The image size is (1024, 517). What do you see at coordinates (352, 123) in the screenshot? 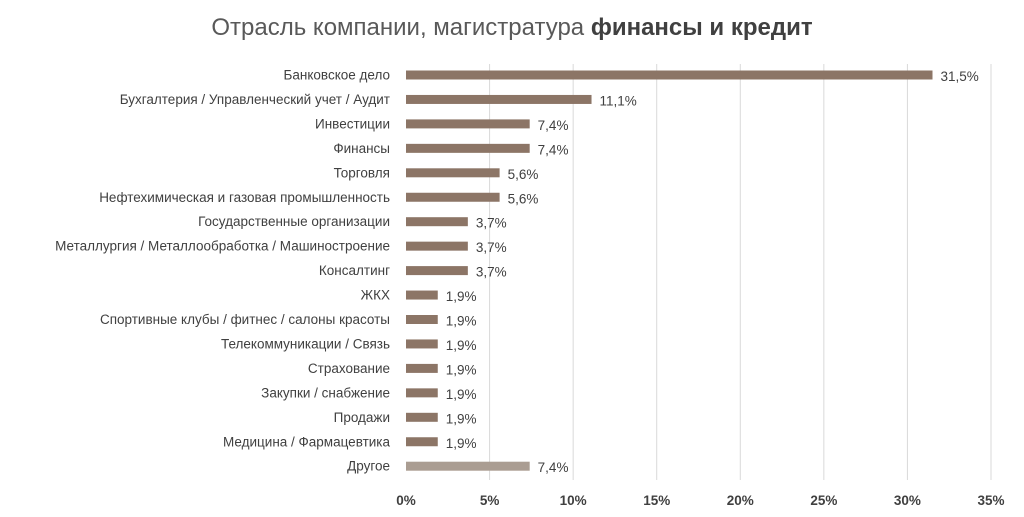
I see `category-label: Инвестиции` at bounding box center [352, 123].